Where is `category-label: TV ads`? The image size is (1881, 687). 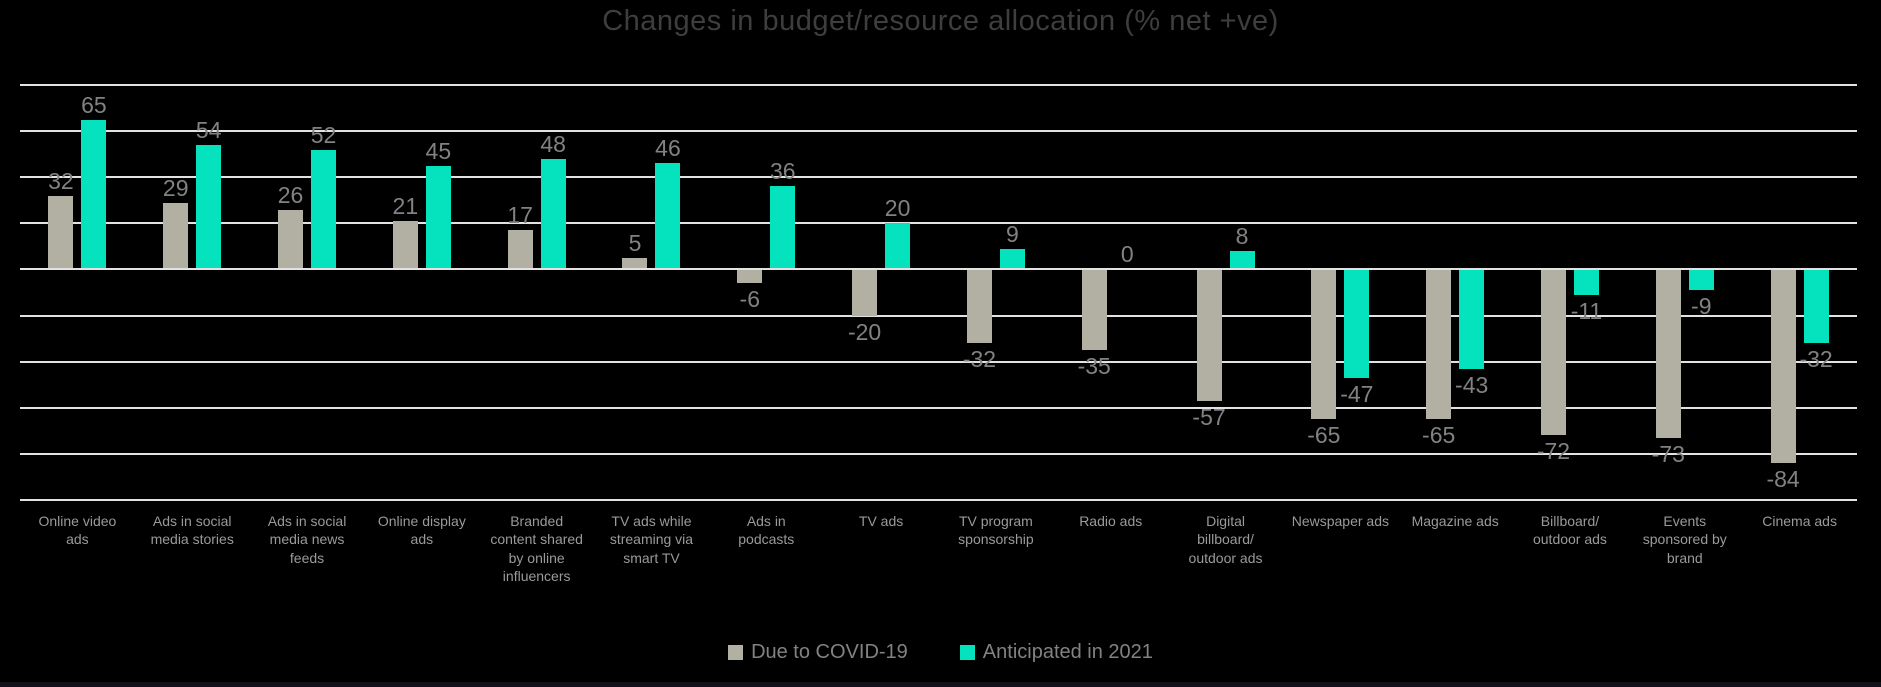 category-label: TV ads is located at coordinates (881, 521).